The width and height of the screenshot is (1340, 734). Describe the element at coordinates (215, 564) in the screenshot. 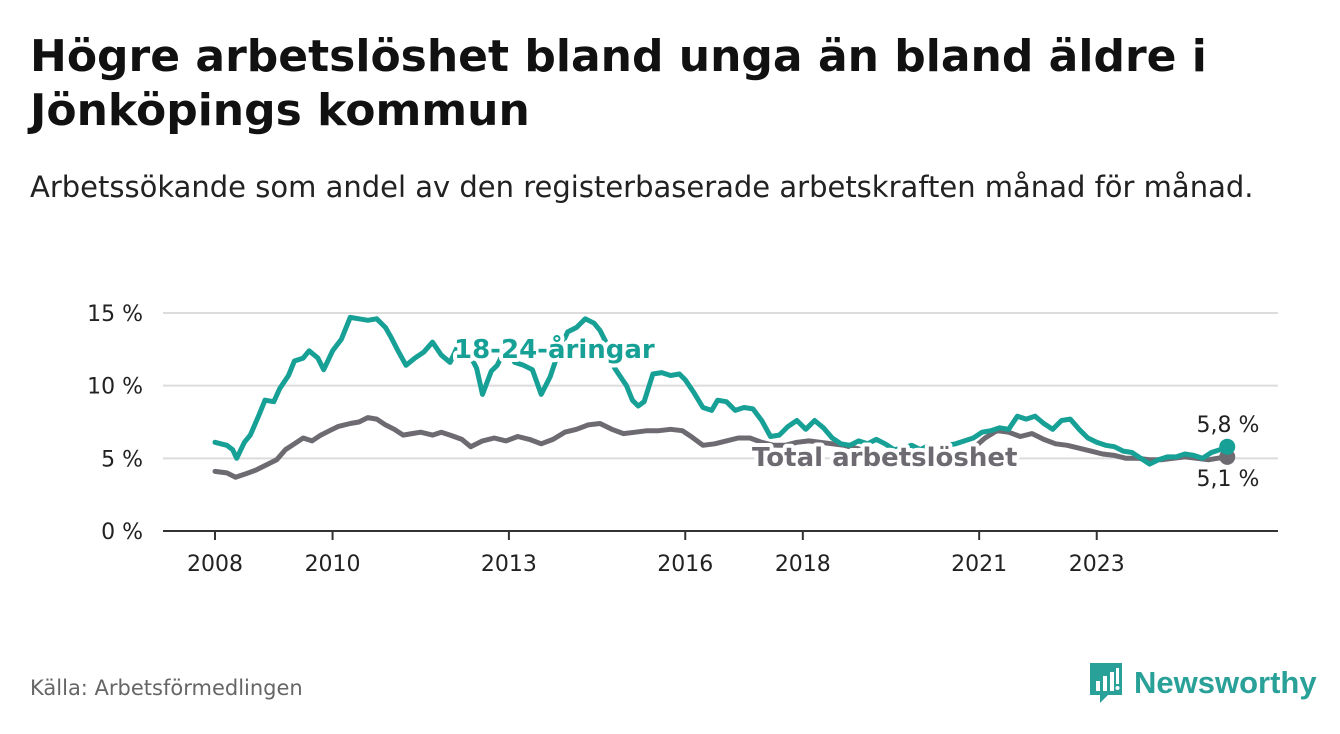

I see `x-tick-label: 2008` at that location.